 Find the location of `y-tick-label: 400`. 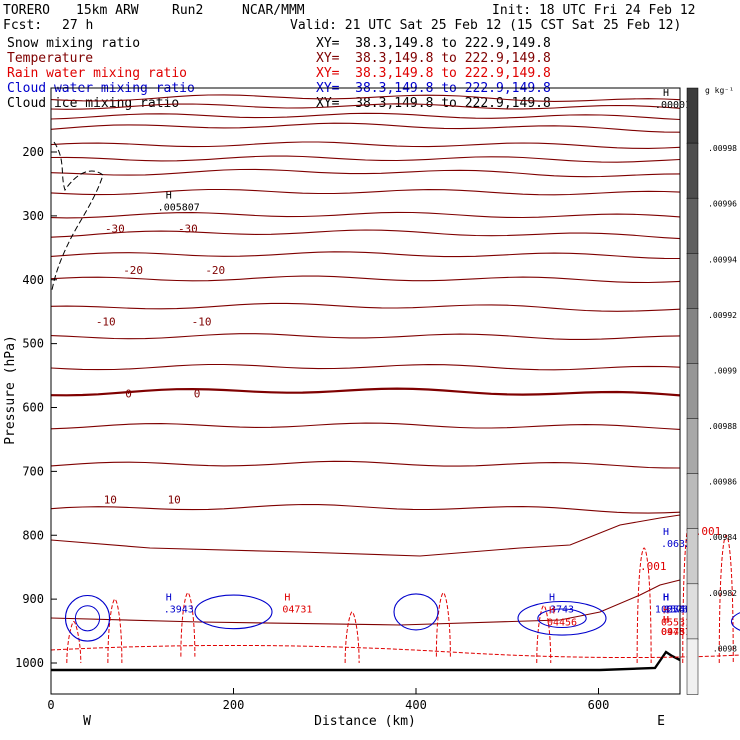

y-tick-label: 400 is located at coordinates (33, 280).